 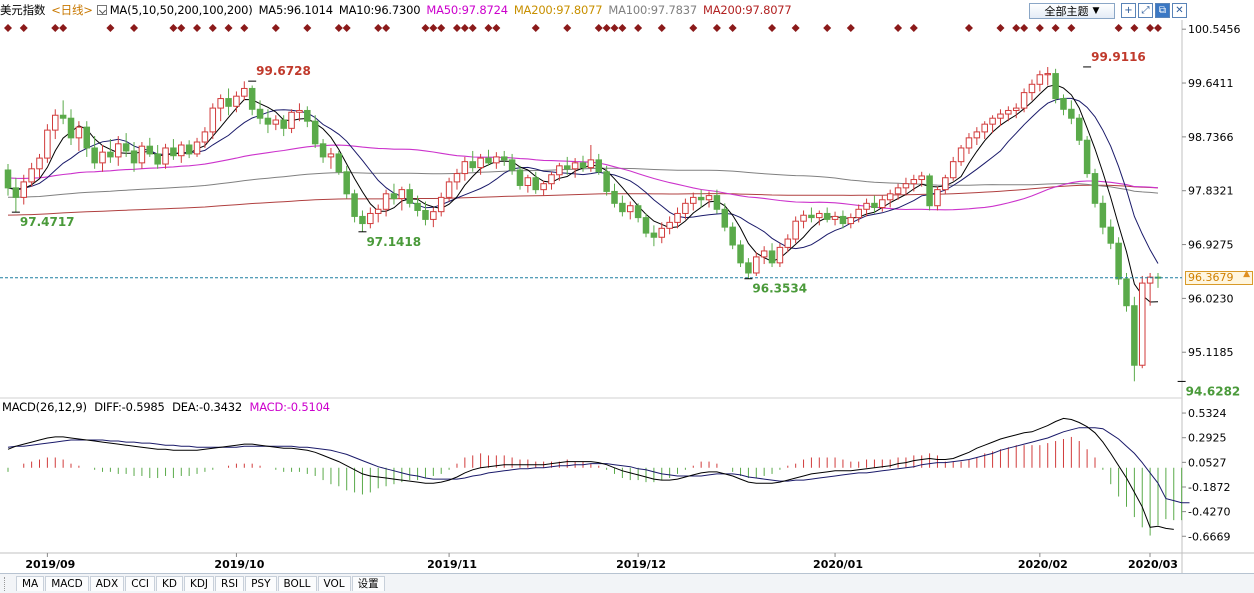 What do you see at coordinates (72, 10) in the screenshot?
I see `period-label: <日线>` at bounding box center [72, 10].